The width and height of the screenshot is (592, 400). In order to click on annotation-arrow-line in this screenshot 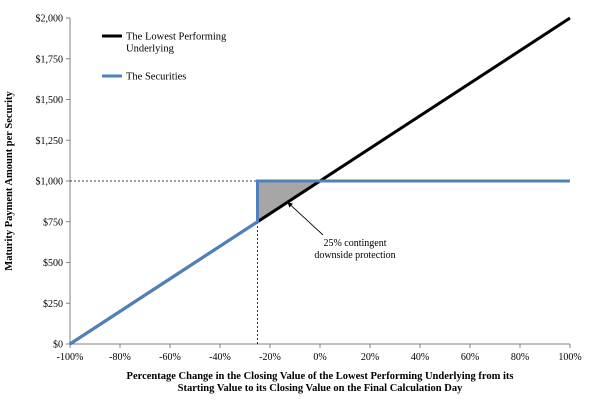, I will do `click(305, 218)`.